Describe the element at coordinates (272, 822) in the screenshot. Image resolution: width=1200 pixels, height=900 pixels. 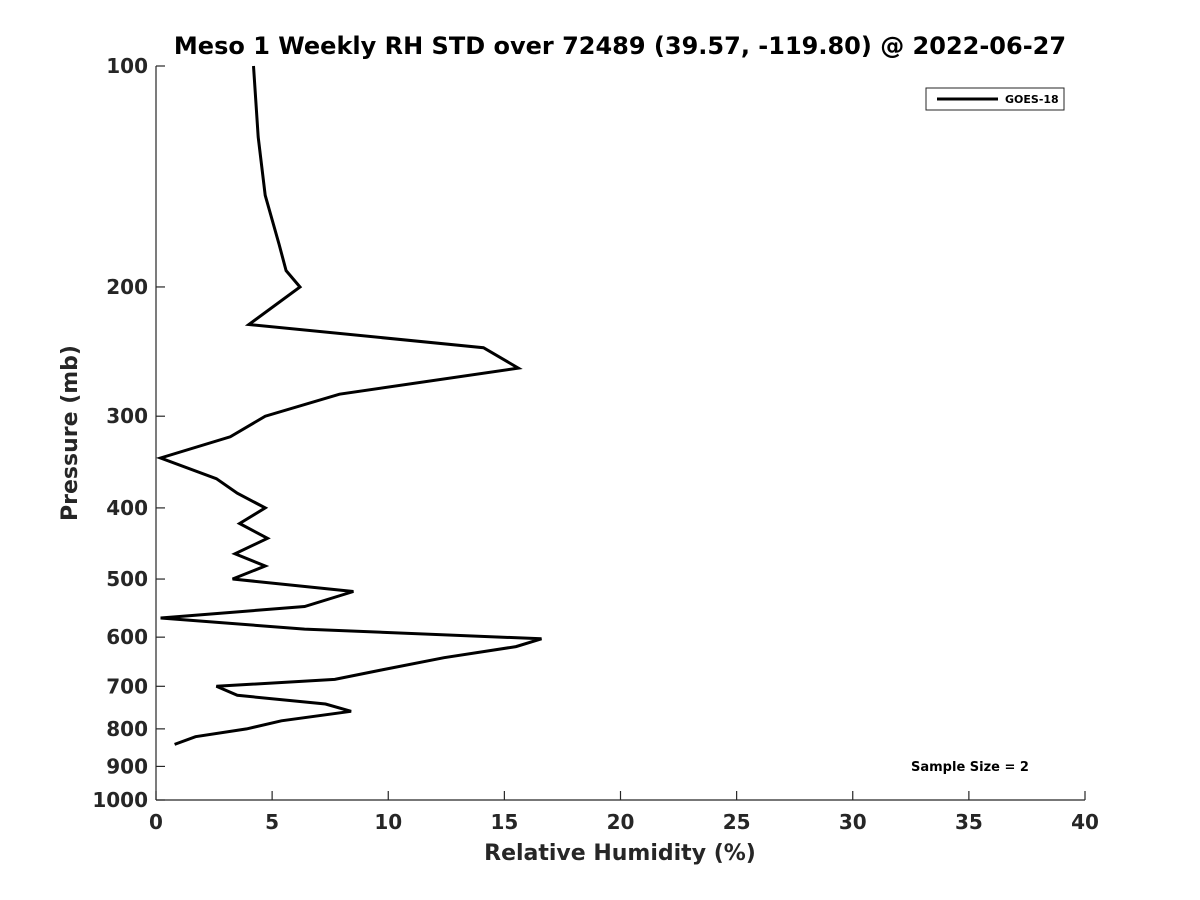
I see `x-tick-label: 5` at that location.